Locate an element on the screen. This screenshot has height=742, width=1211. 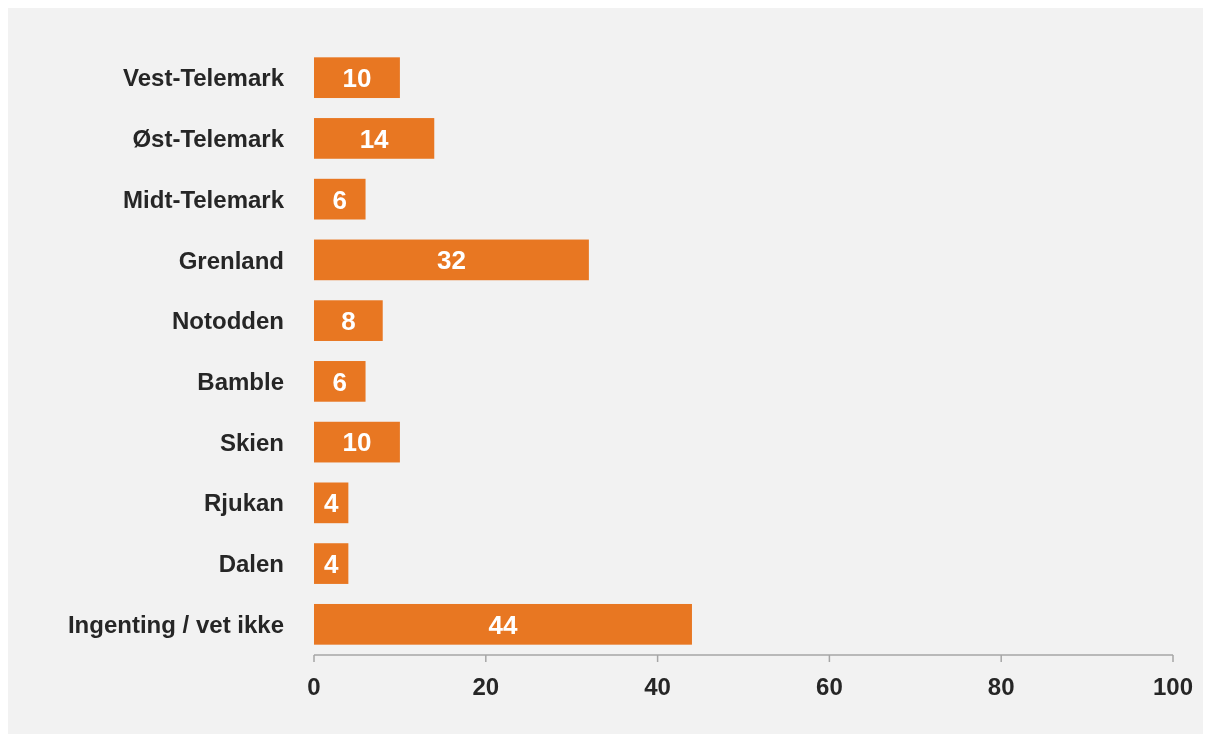
x-tick-label: 0 is located at coordinates (314, 686).